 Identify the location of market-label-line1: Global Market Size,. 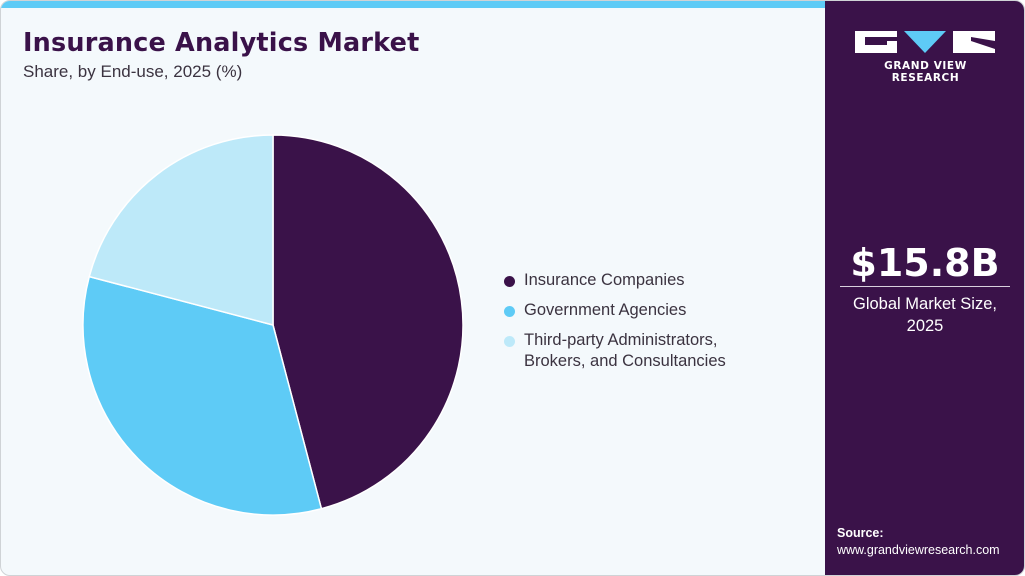
(925, 304).